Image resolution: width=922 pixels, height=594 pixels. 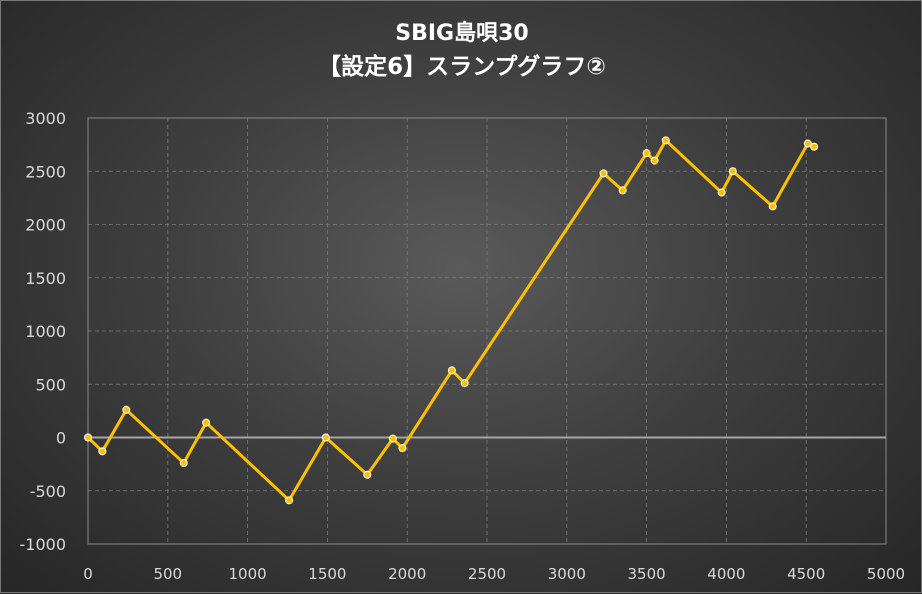 I want to click on x-tick-label: 2000, so click(x=407, y=574).